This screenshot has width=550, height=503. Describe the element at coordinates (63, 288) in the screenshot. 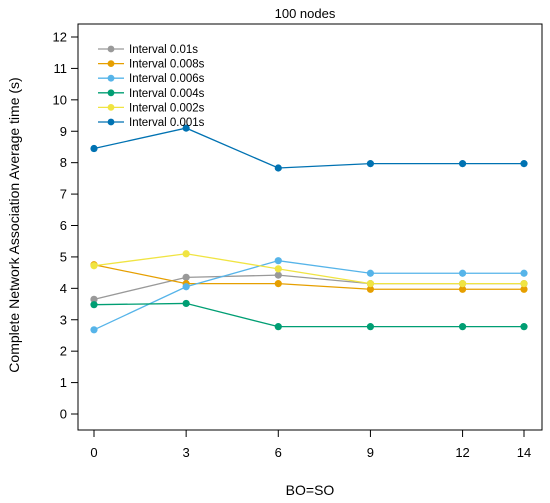

I see `y-tick-label: 4` at that location.